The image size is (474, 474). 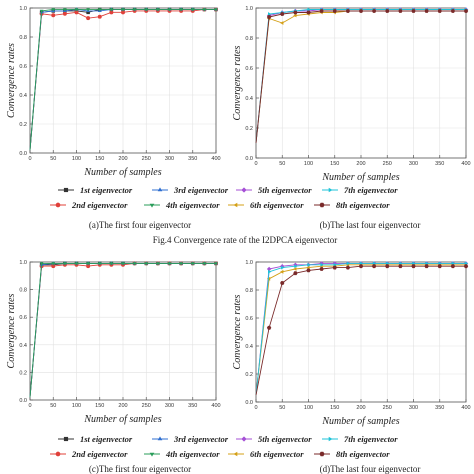 I want to click on legend-label: 8th eigenvector, so click(x=363, y=454).